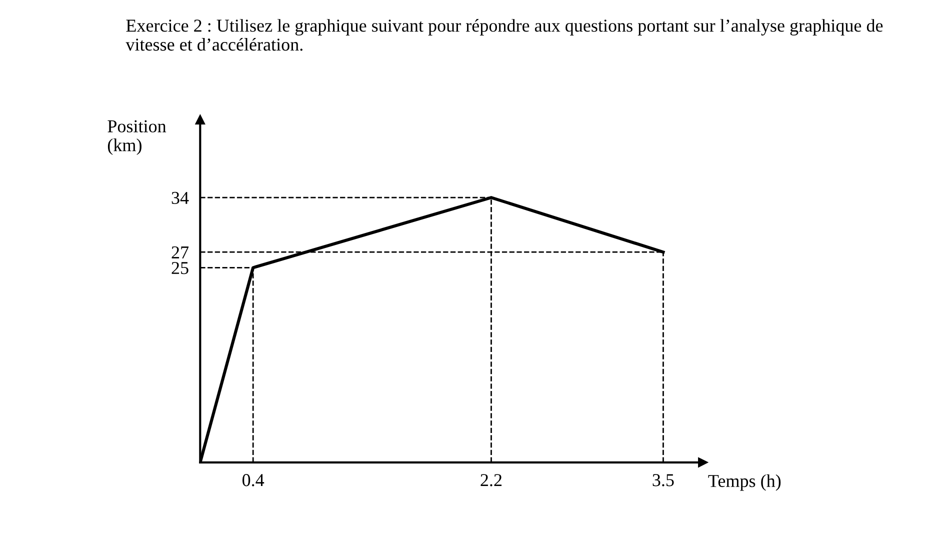 The image size is (931, 544). I want to click on x-axis-title: Temps (h), so click(744, 482).